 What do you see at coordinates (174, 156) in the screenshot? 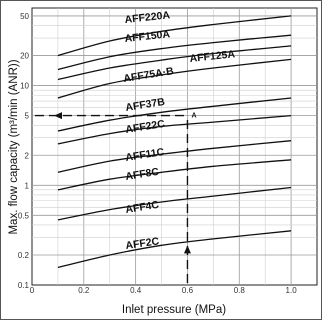
I see `series-line-aff11c` at bounding box center [174, 156].